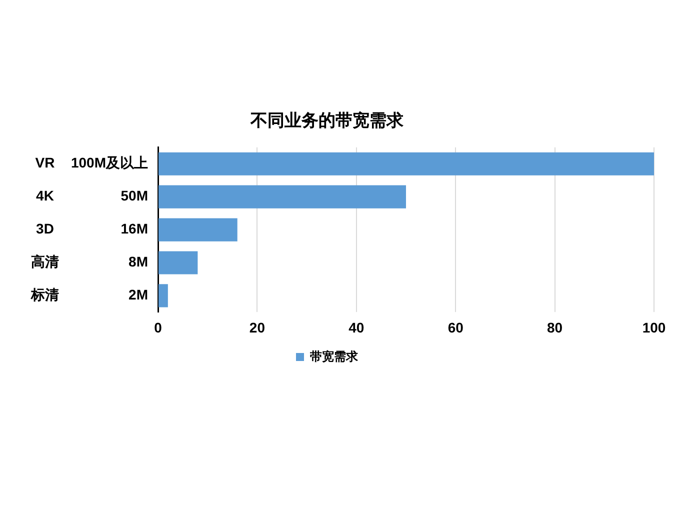 Image resolution: width=700 pixels, height=525 pixels. What do you see at coordinates (158, 327) in the screenshot?
I see `x-tick-label: 0` at bounding box center [158, 327].